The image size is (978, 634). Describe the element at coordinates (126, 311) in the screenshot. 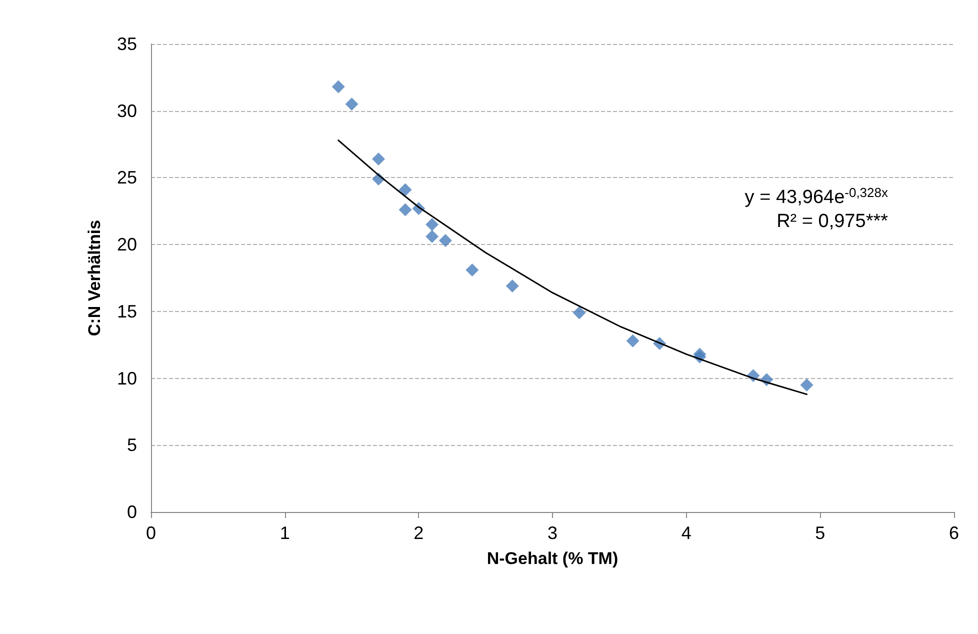

I see `y-tick-label: 15` at that location.